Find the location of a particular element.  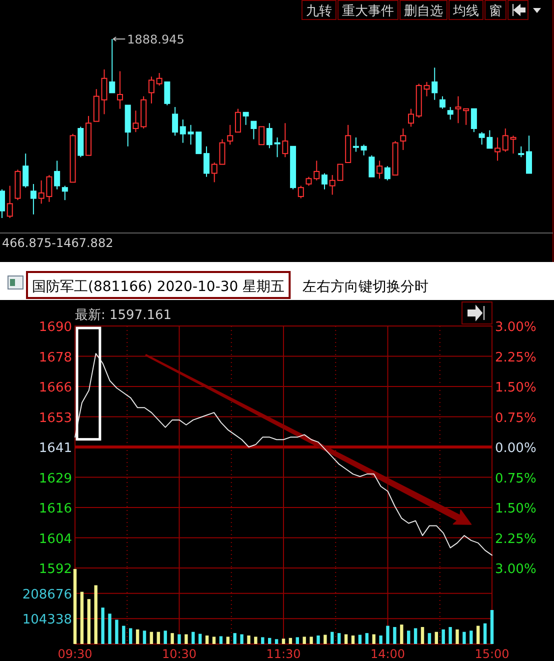

x-tick-label: 09:30 is located at coordinates (75, 654).